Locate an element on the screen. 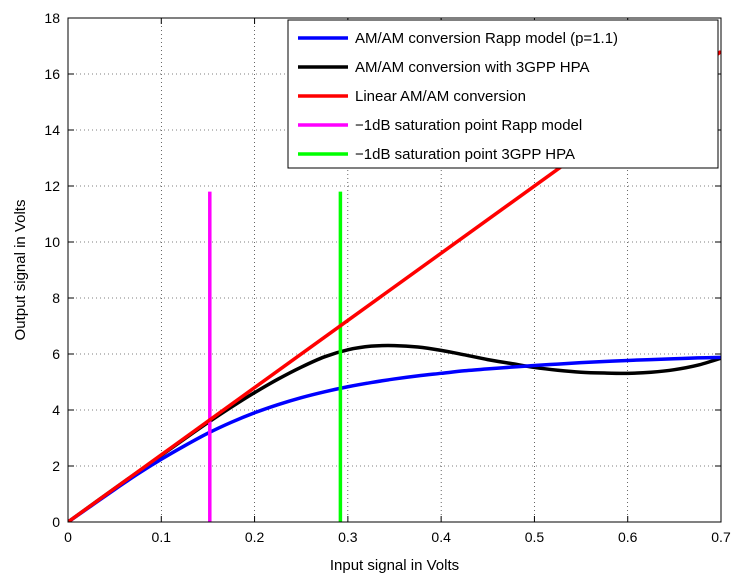  legend-item: AM/AM conversion with 3GPP HPA is located at coordinates (444, 67).